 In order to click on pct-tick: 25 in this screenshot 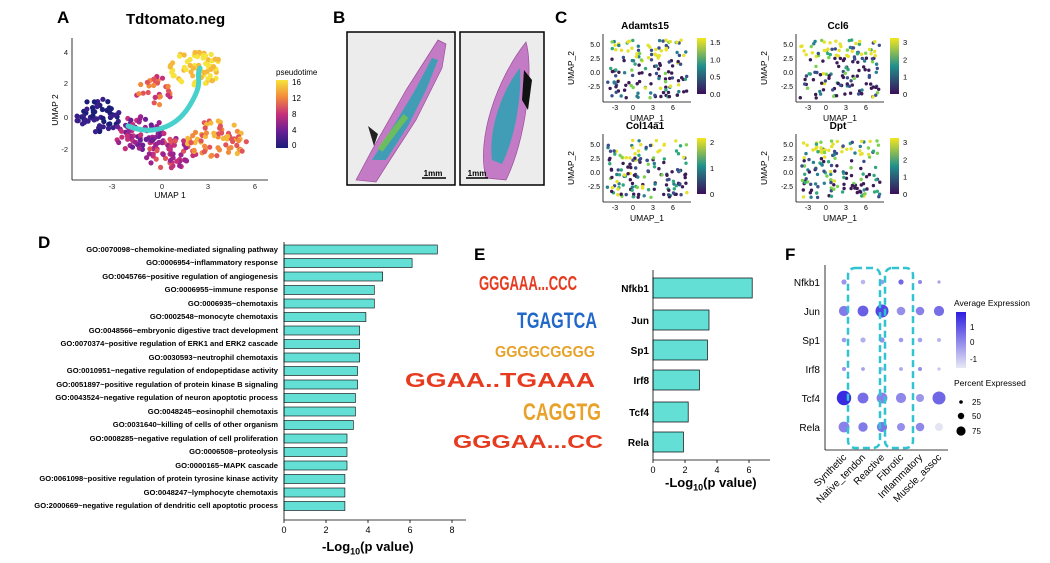, I will do `click(976, 402)`.